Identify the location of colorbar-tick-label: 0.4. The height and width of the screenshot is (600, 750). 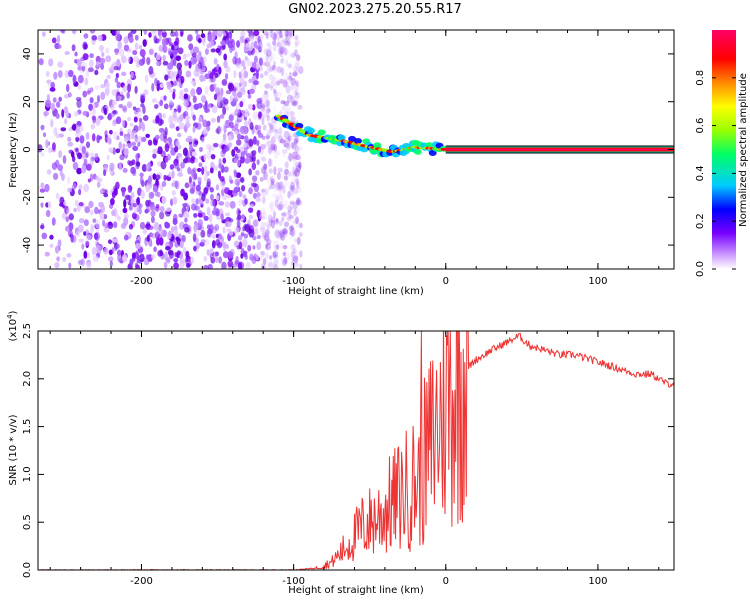
(700, 173).